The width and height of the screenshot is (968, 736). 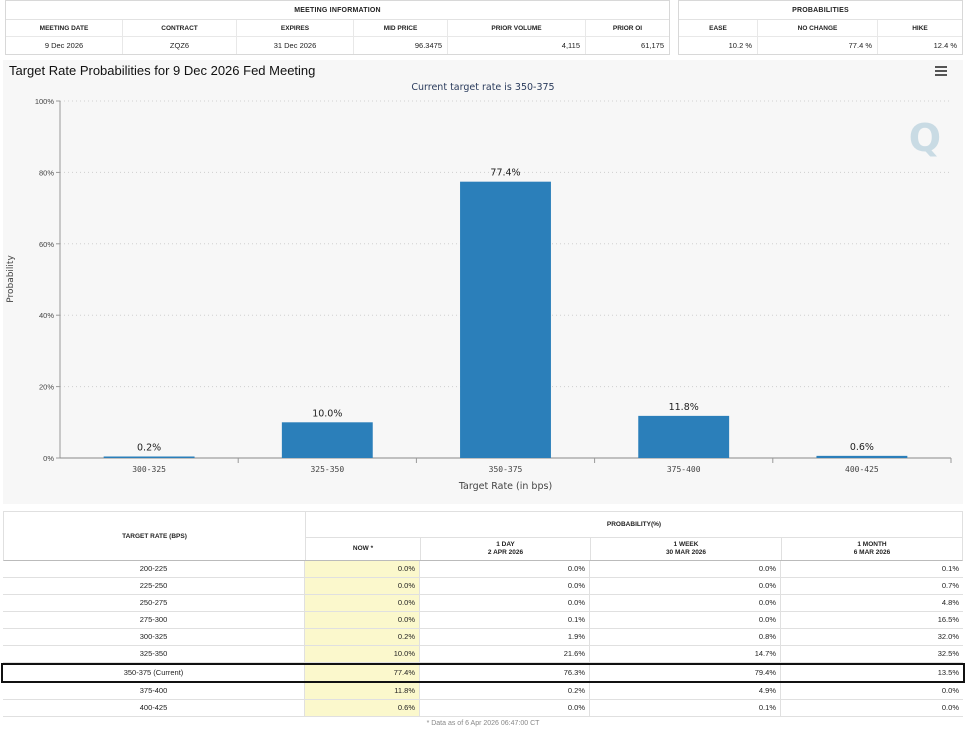 What do you see at coordinates (154, 708) in the screenshot?
I see `rate-cell: 400-425` at bounding box center [154, 708].